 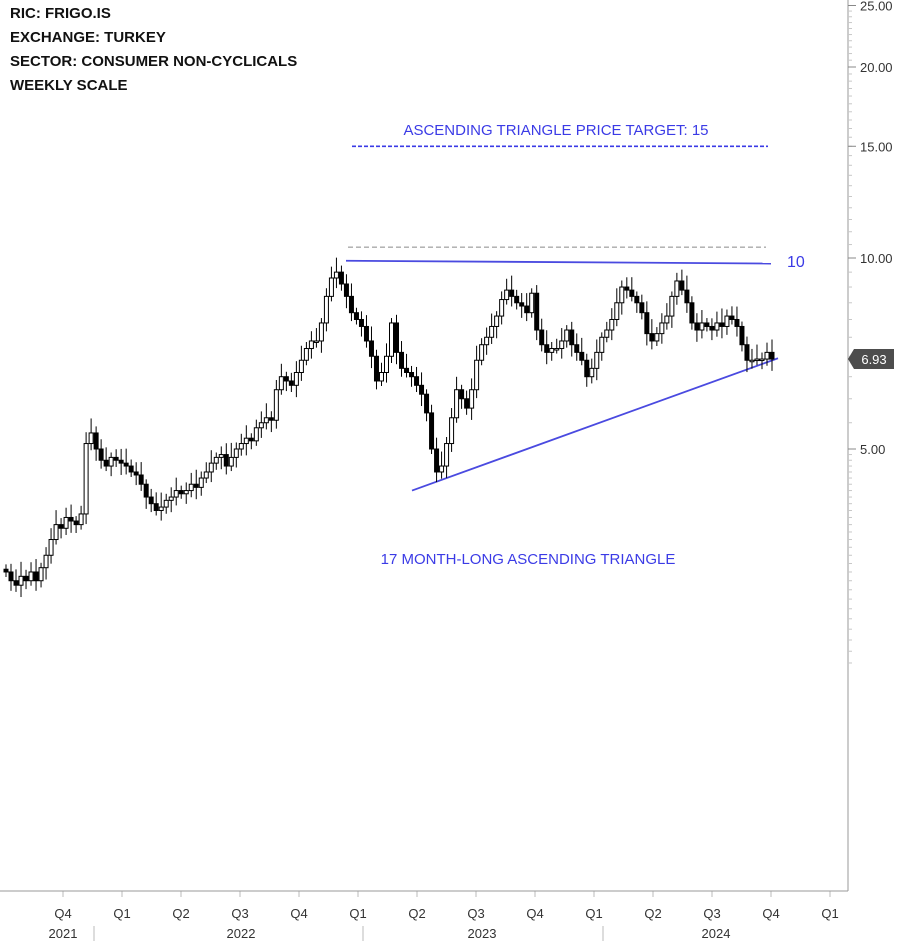 What do you see at coordinates (876, 7) in the screenshot?
I see `y-tick-label: 25.00` at bounding box center [876, 7].